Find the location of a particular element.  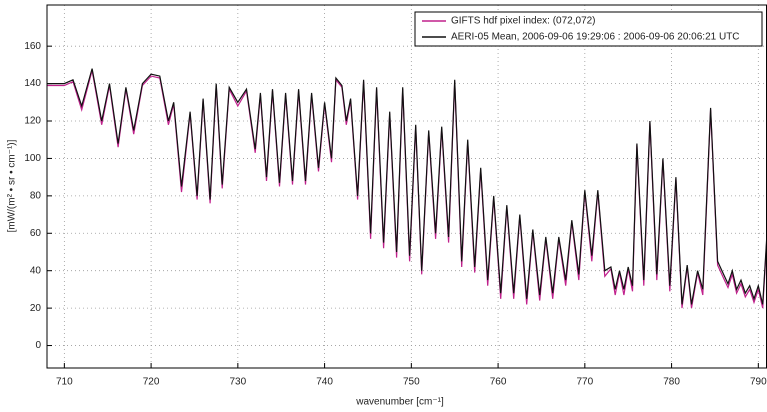

x-tick-label: 720 is located at coordinates (151, 382).